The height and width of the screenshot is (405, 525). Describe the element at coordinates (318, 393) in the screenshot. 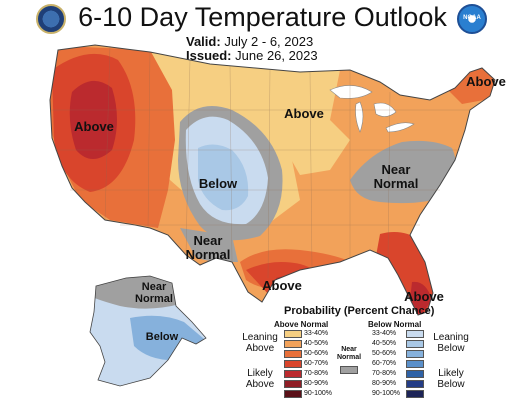

I see `above-range-7: 90-100%` at that location.